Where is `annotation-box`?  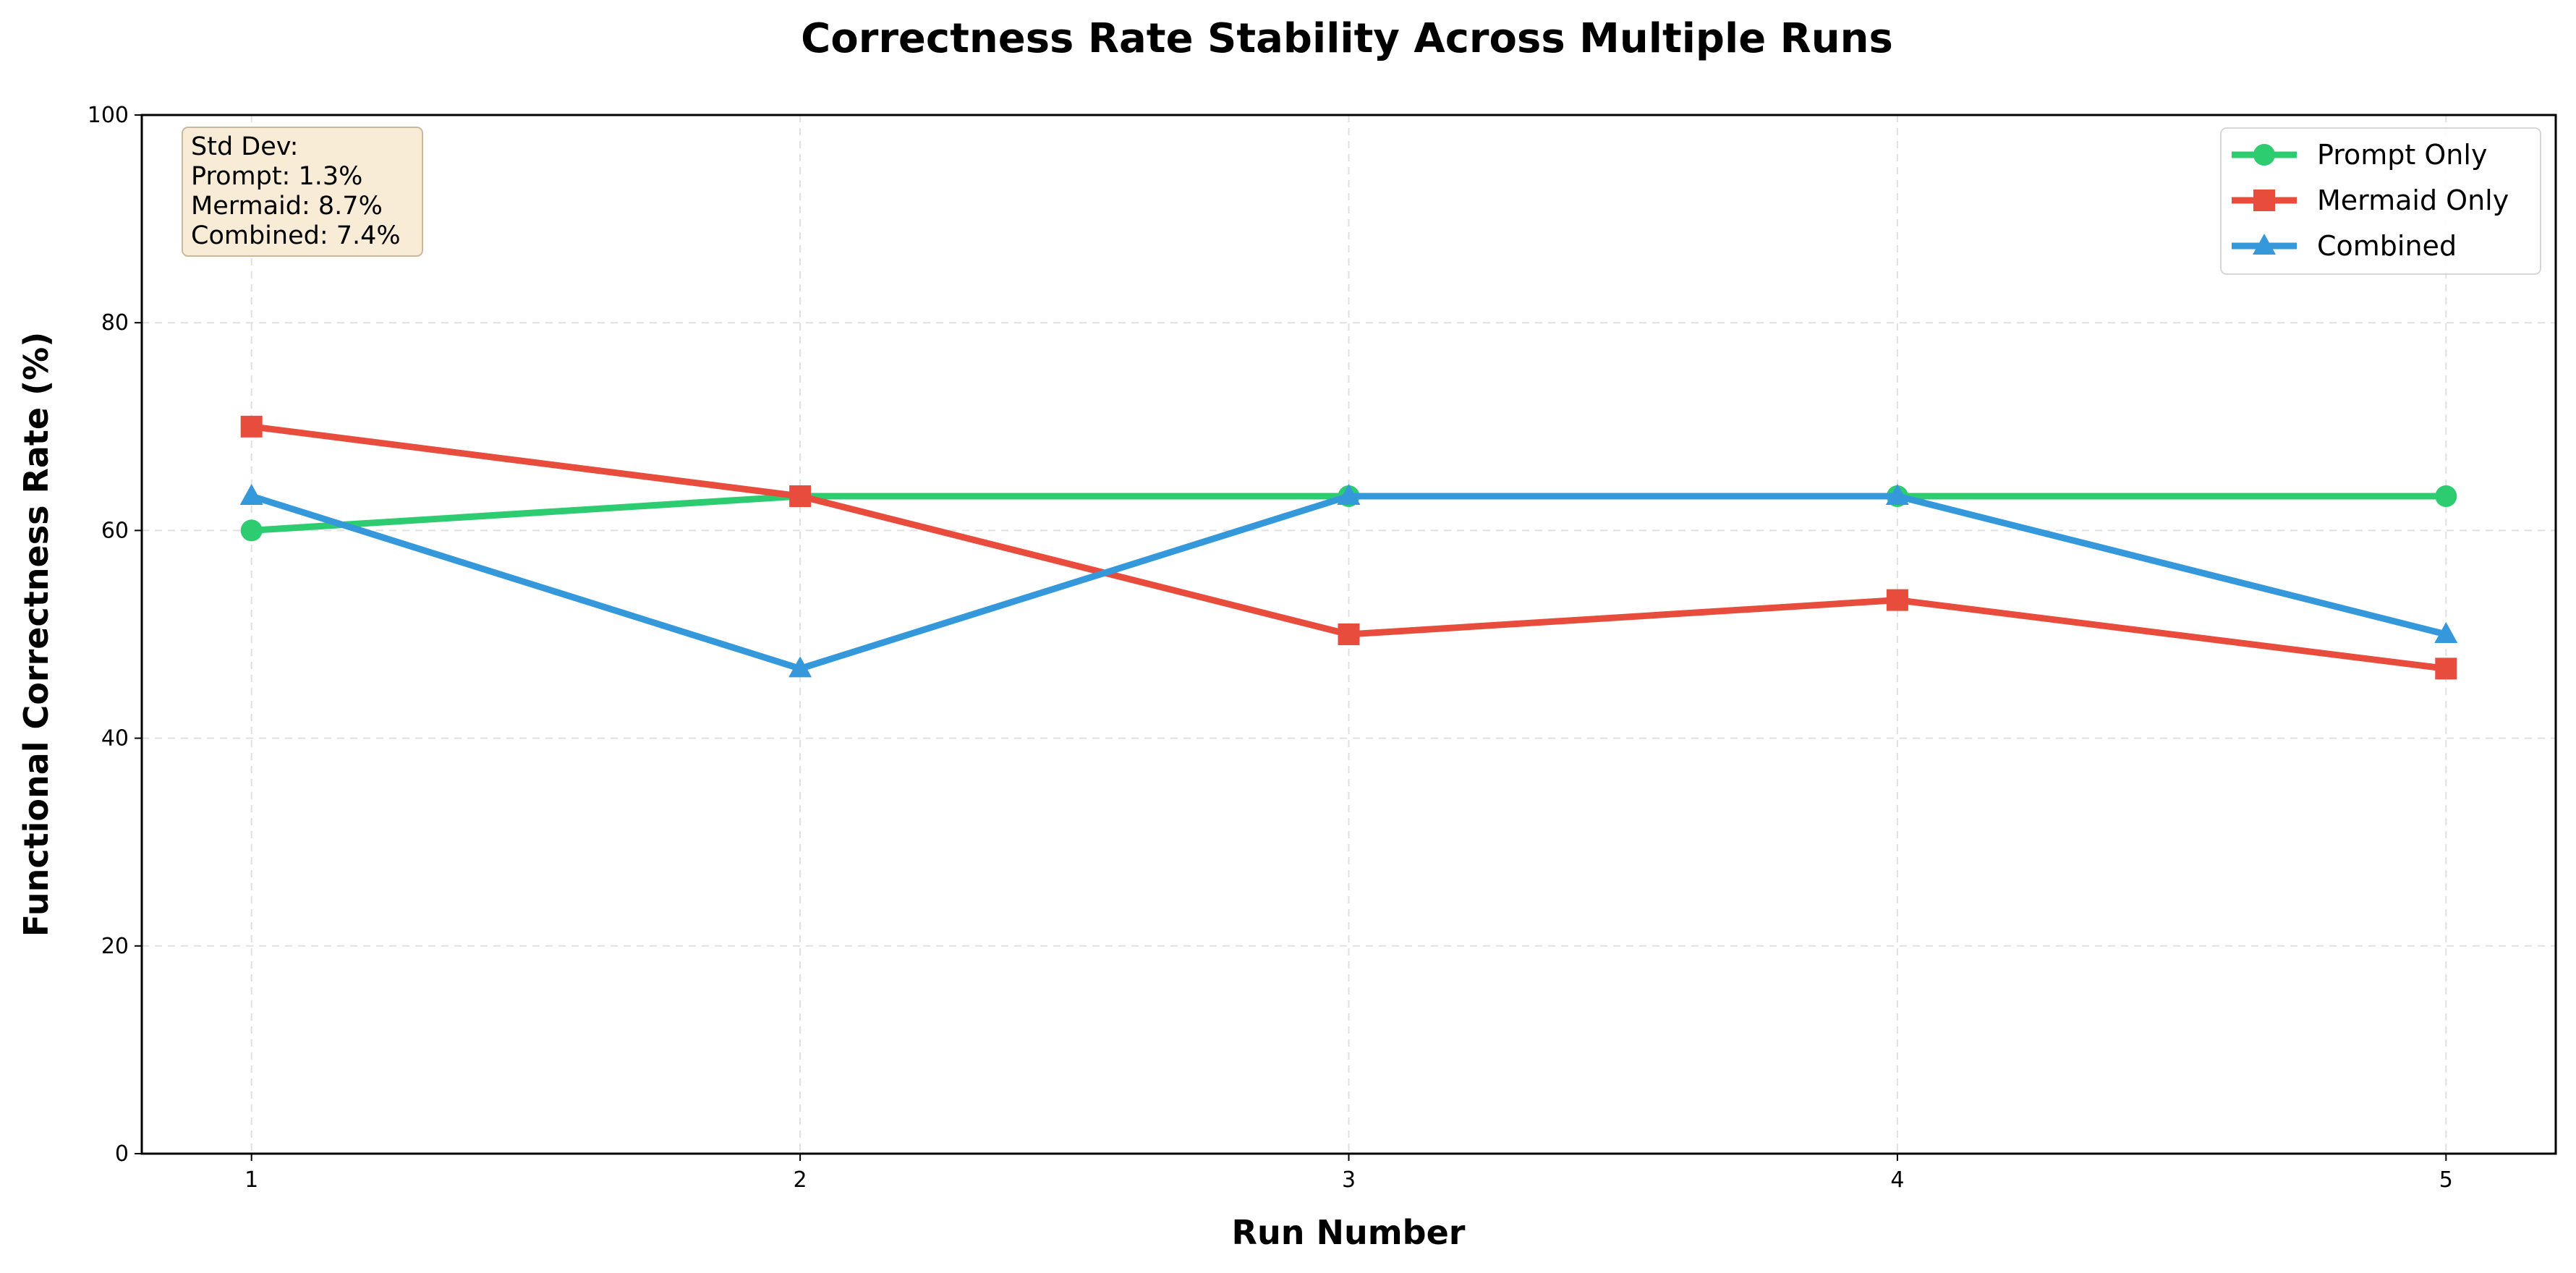 annotation-box is located at coordinates (302, 192).